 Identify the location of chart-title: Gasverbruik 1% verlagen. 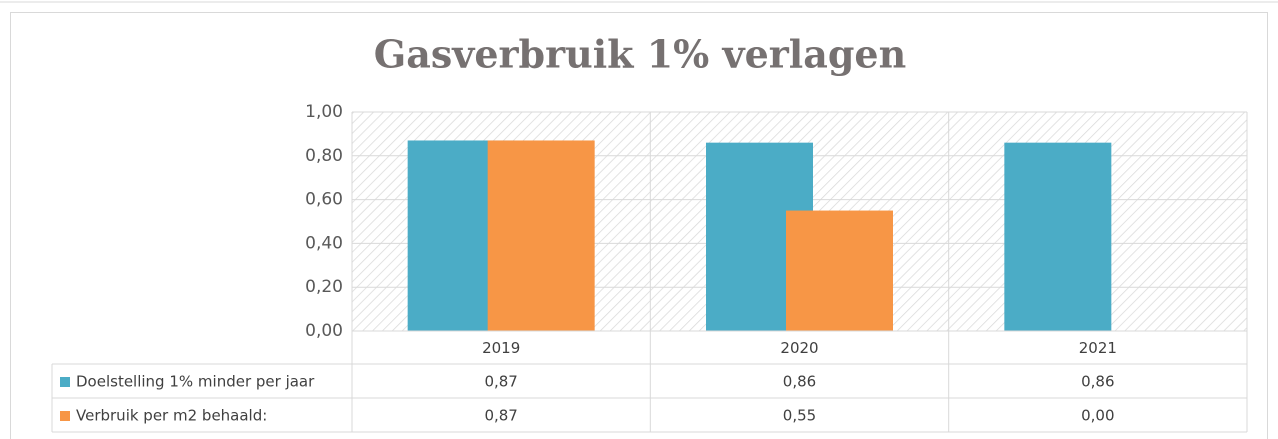
(640, 54).